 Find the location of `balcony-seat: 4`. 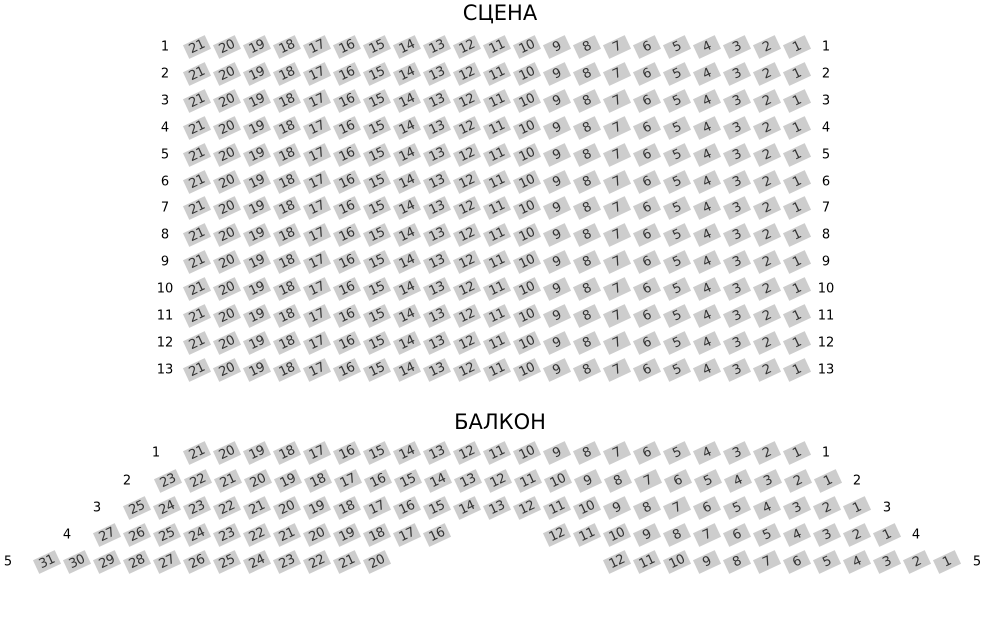

balcony-seat: 4 is located at coordinates (857, 562).